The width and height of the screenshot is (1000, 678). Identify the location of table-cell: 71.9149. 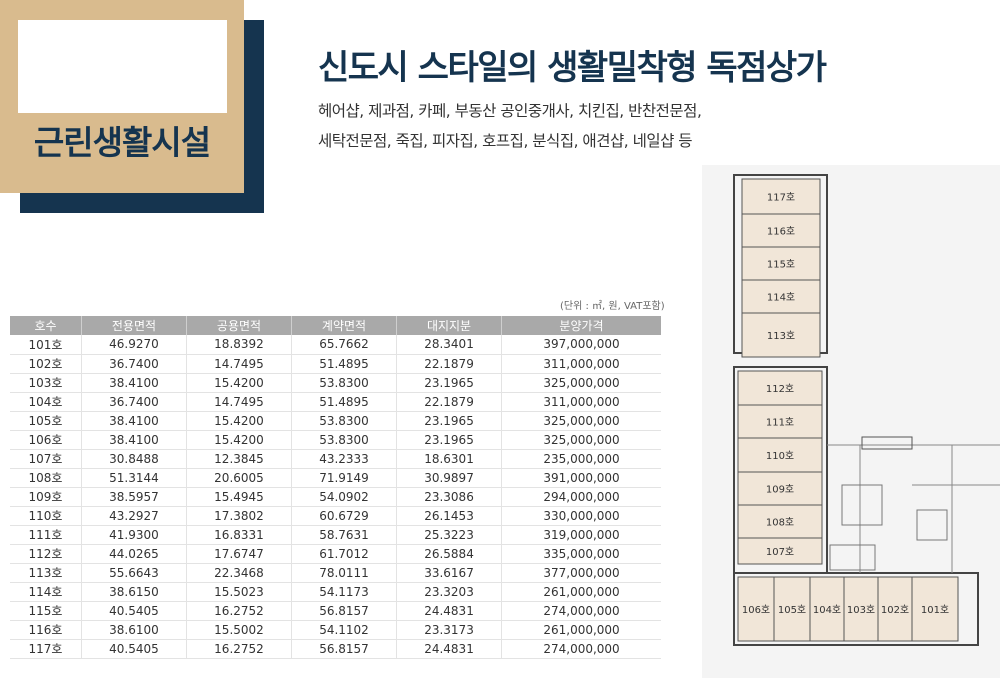
(344, 478).